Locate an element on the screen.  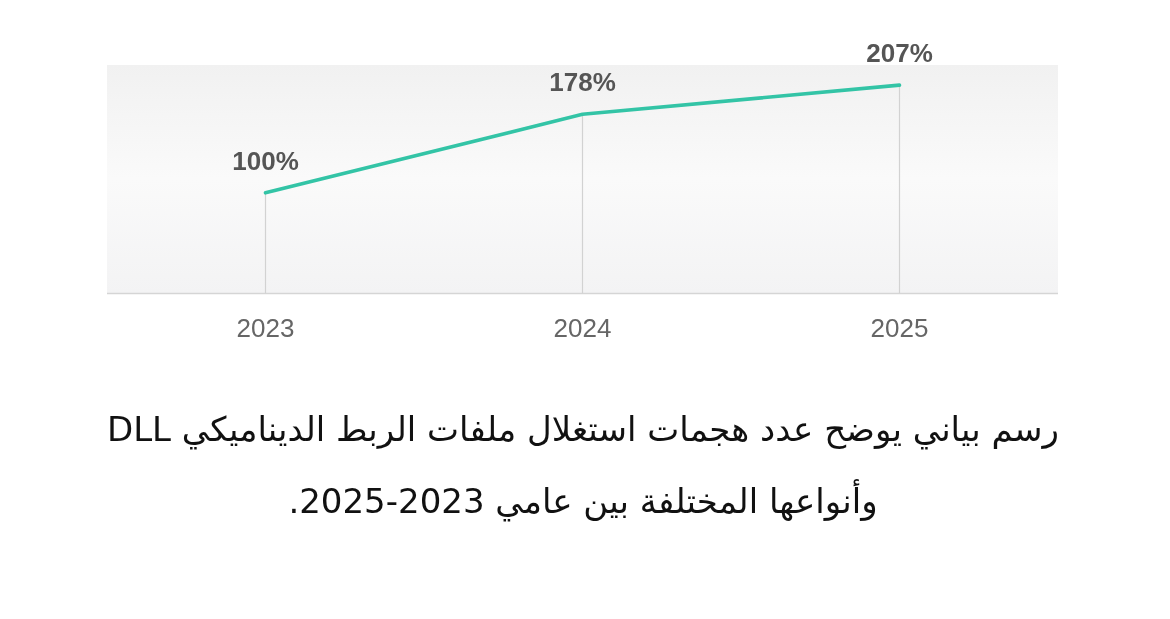
x-tick-label: 2024 is located at coordinates (582, 328).